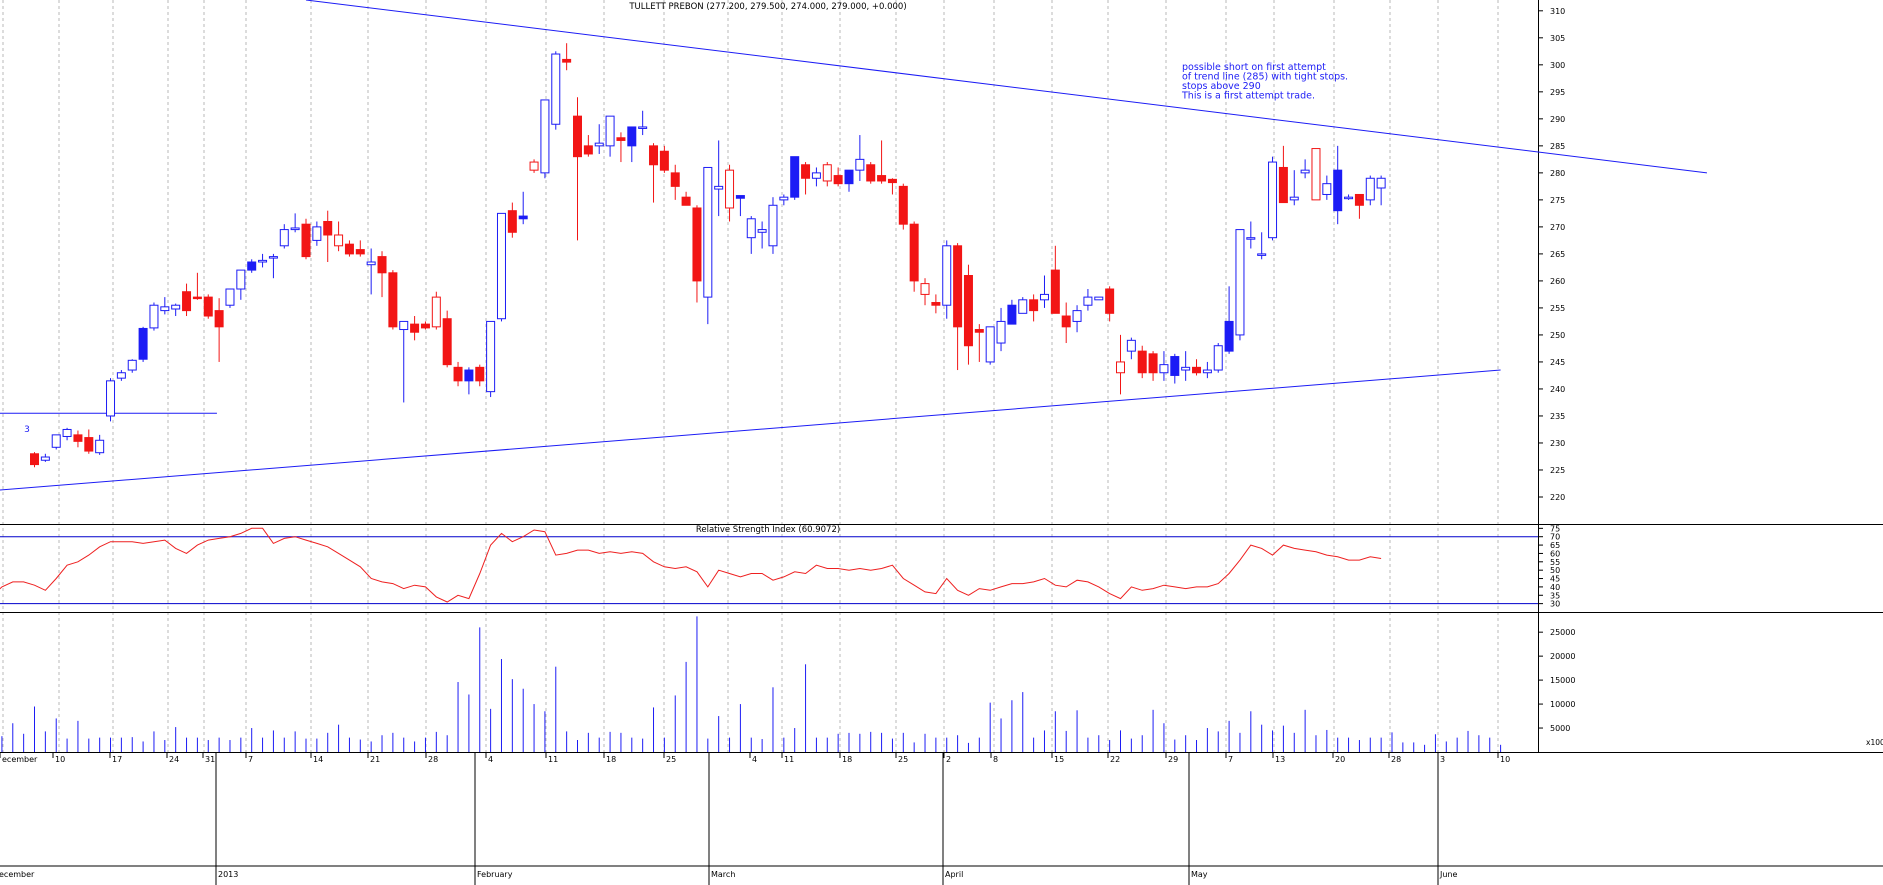  What do you see at coordinates (691, 565) in the screenshot?
I see `rsi-line` at bounding box center [691, 565].